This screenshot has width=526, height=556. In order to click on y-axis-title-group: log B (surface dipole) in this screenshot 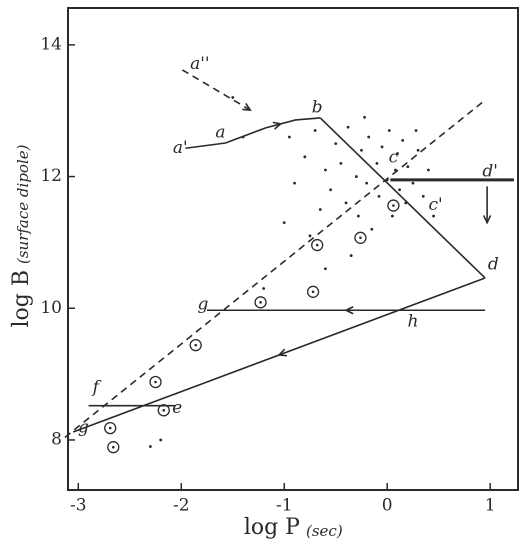, I will do `click(21, 235)`.